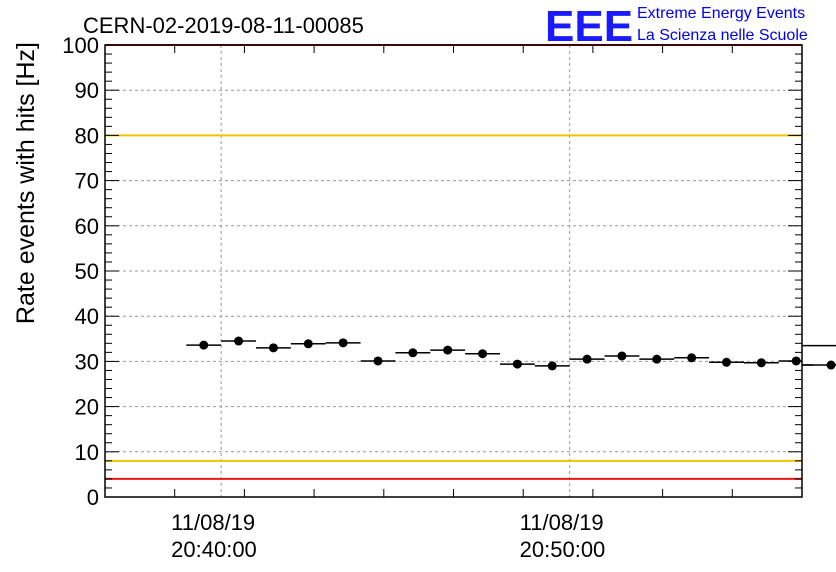 Image resolution: width=836 pixels, height=572 pixels. I want to click on x-tick-label-time: 20:50:00, so click(563, 549).